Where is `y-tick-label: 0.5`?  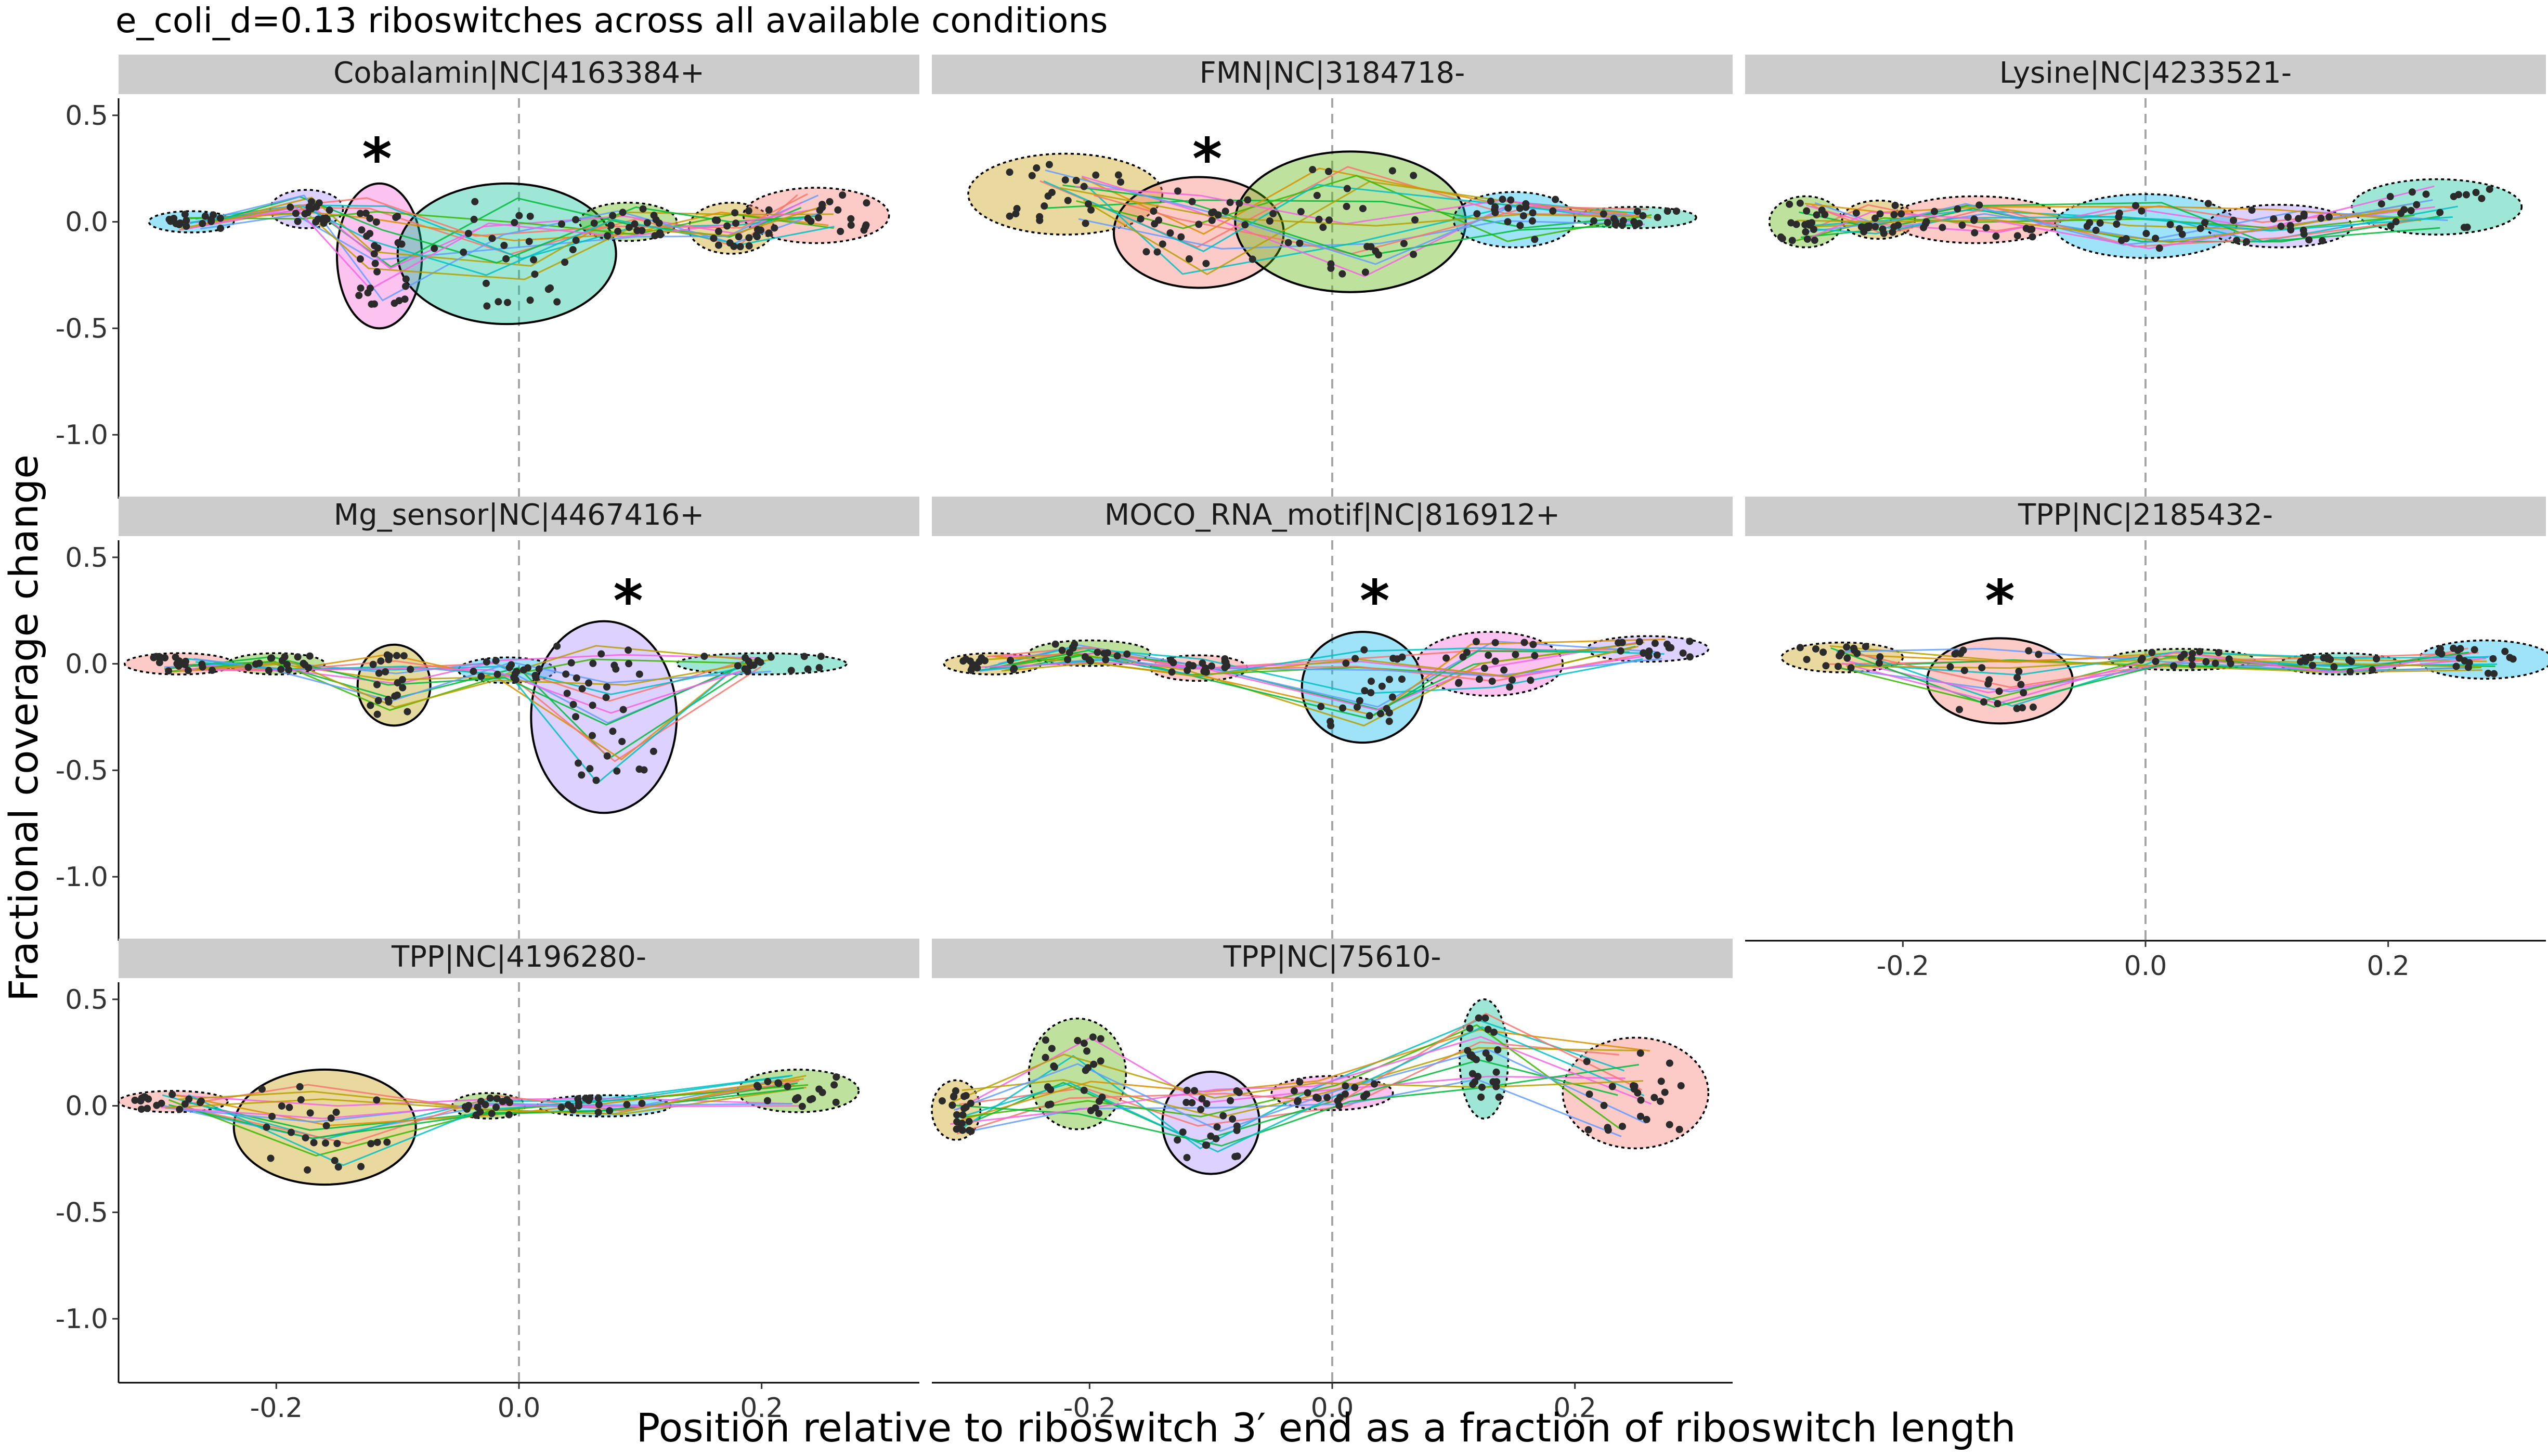 y-tick-label: 0.5 is located at coordinates (86, 558).